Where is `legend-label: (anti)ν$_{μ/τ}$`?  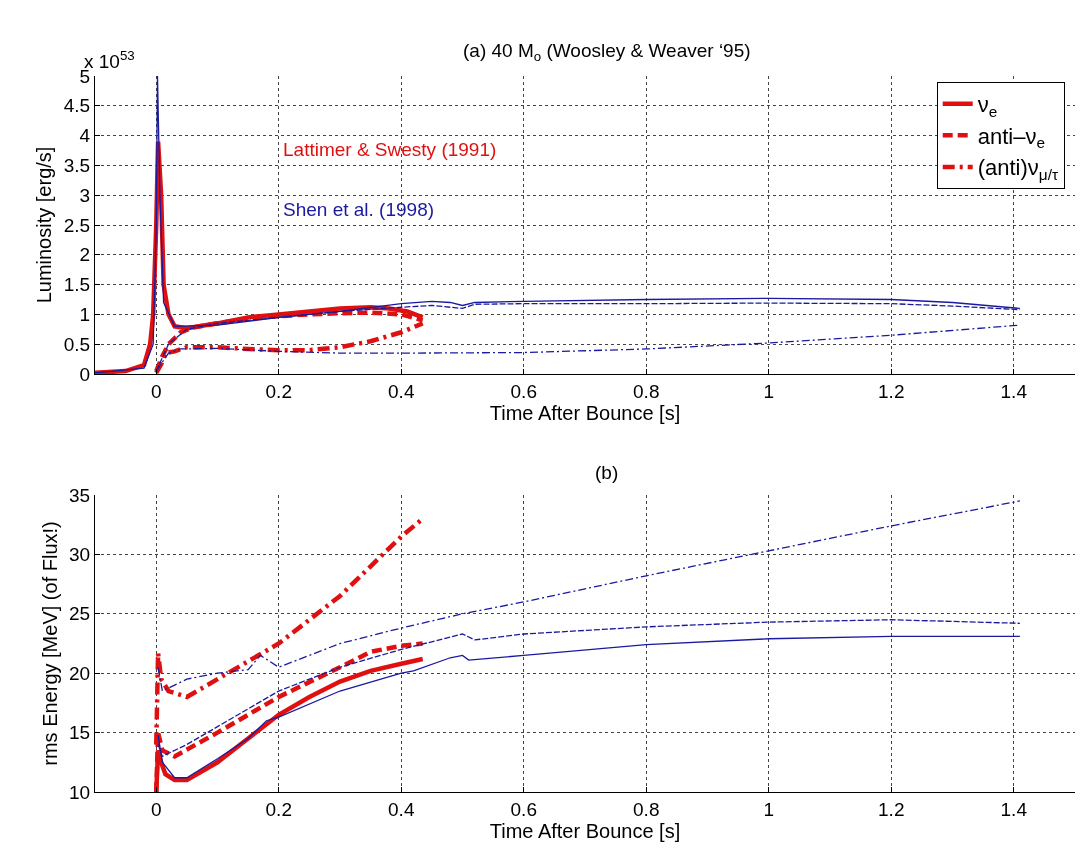 legend-label: (anti)ν$_{μ/τ}$ is located at coordinates (1018, 169).